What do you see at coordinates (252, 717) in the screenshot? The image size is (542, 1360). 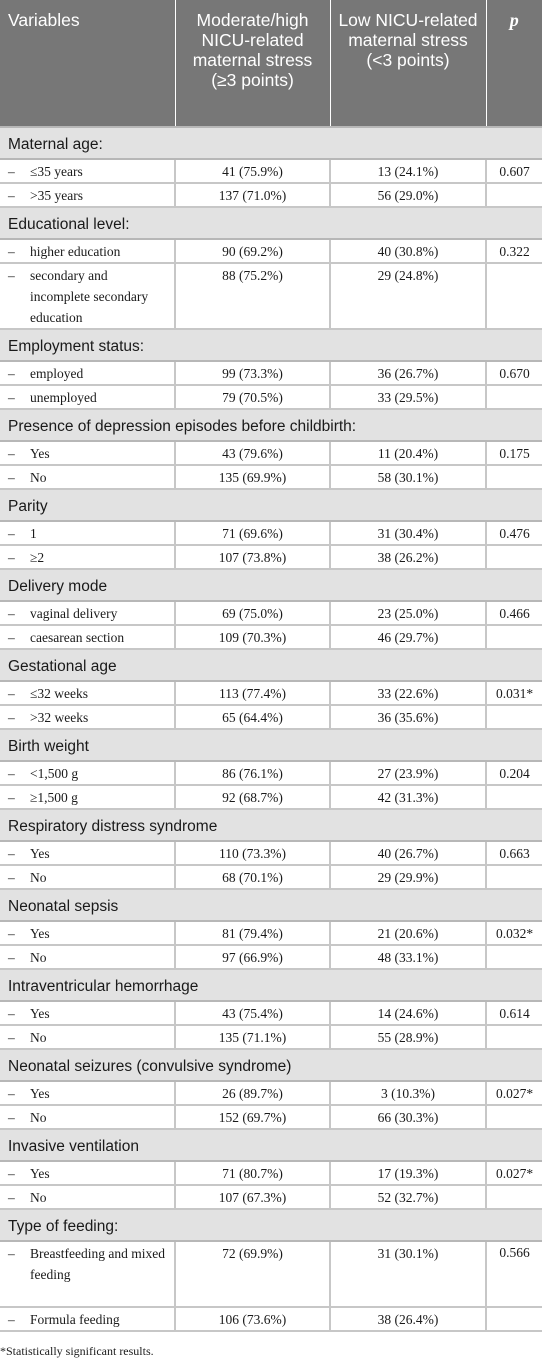 I see `moderate-high-stress-value: 65 (64.4%)` at bounding box center [252, 717].